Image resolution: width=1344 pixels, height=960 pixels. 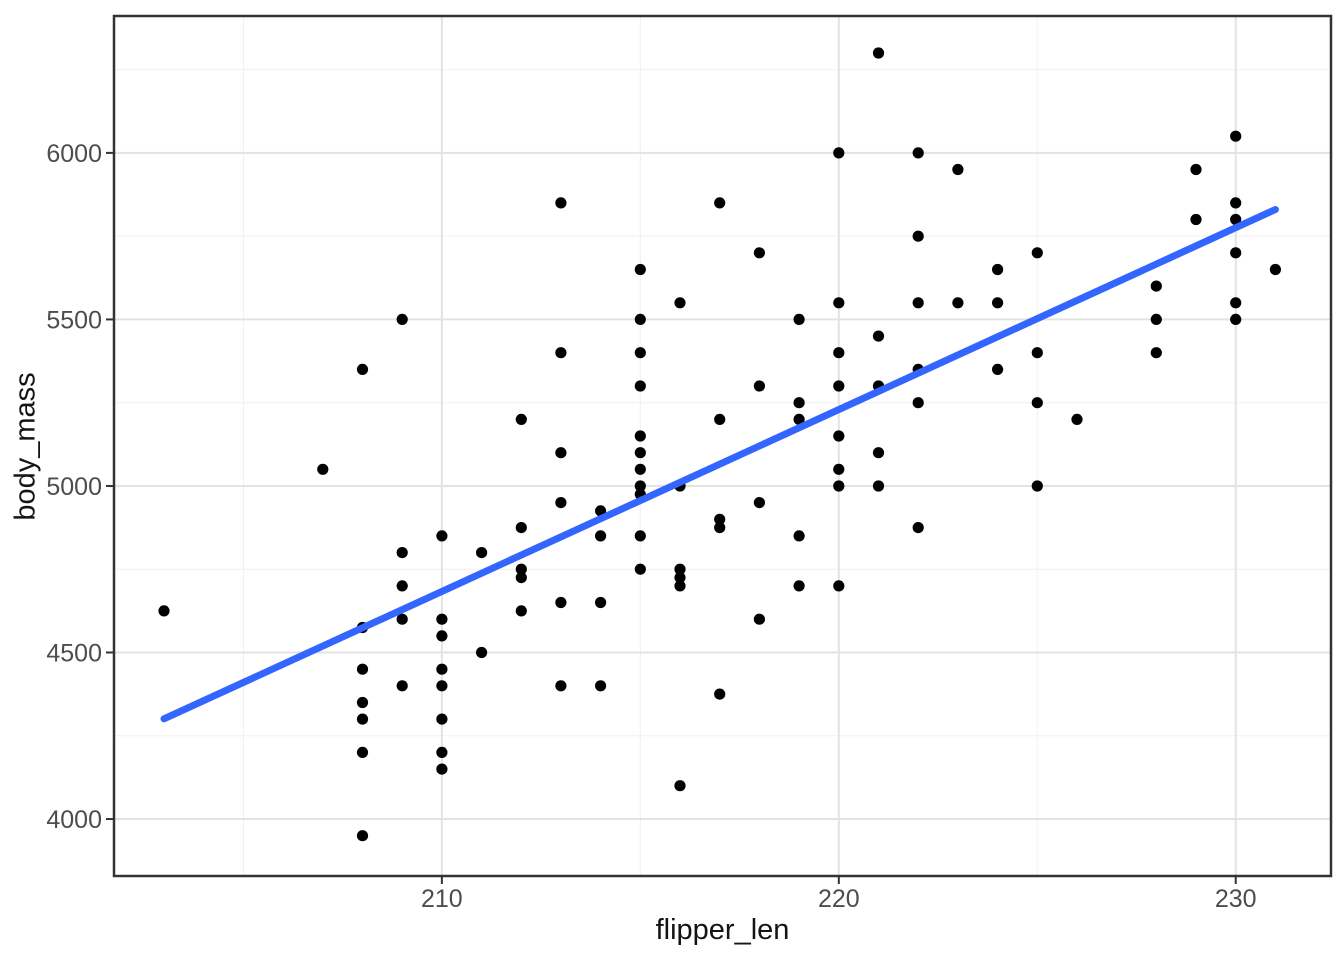 What do you see at coordinates (839, 899) in the screenshot?
I see `x-tick-label: 220` at bounding box center [839, 899].